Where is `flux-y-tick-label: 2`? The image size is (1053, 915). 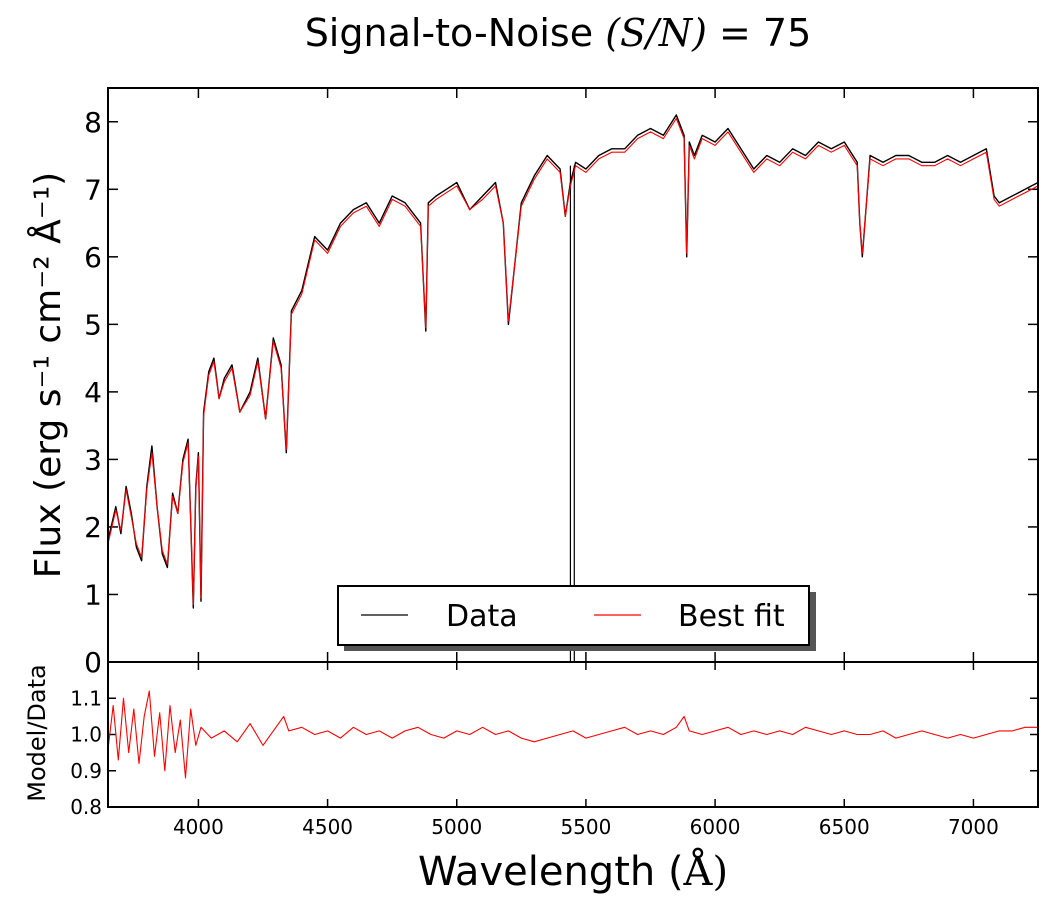 flux-y-tick-label: 2 is located at coordinates (93, 527).